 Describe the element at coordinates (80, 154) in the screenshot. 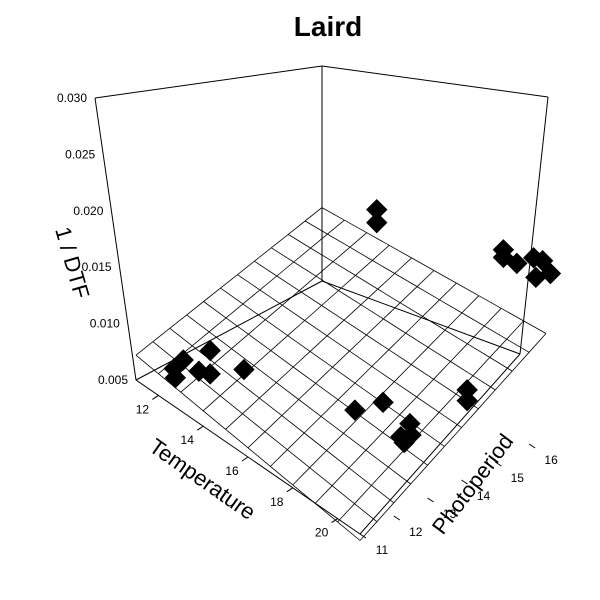

I see `z-tick-label: 0.025` at that location.